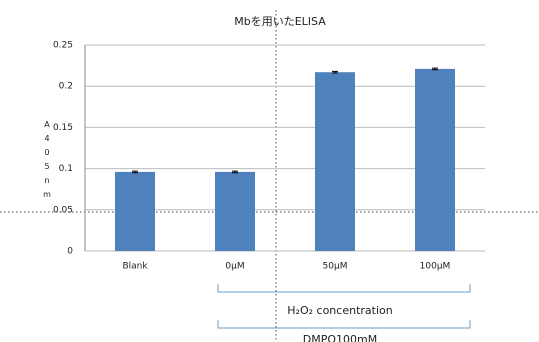 The image size is (539, 342). Describe the element at coordinates (335, 267) in the screenshot. I see `x-tick-label: 50μM` at that location.